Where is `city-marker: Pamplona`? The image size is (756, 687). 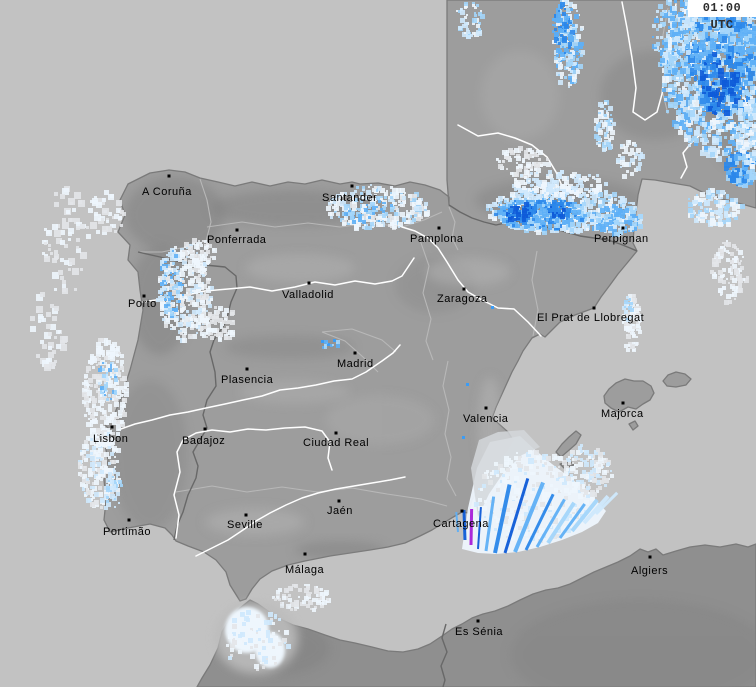
city-marker: Pamplona is located at coordinates (437, 235).